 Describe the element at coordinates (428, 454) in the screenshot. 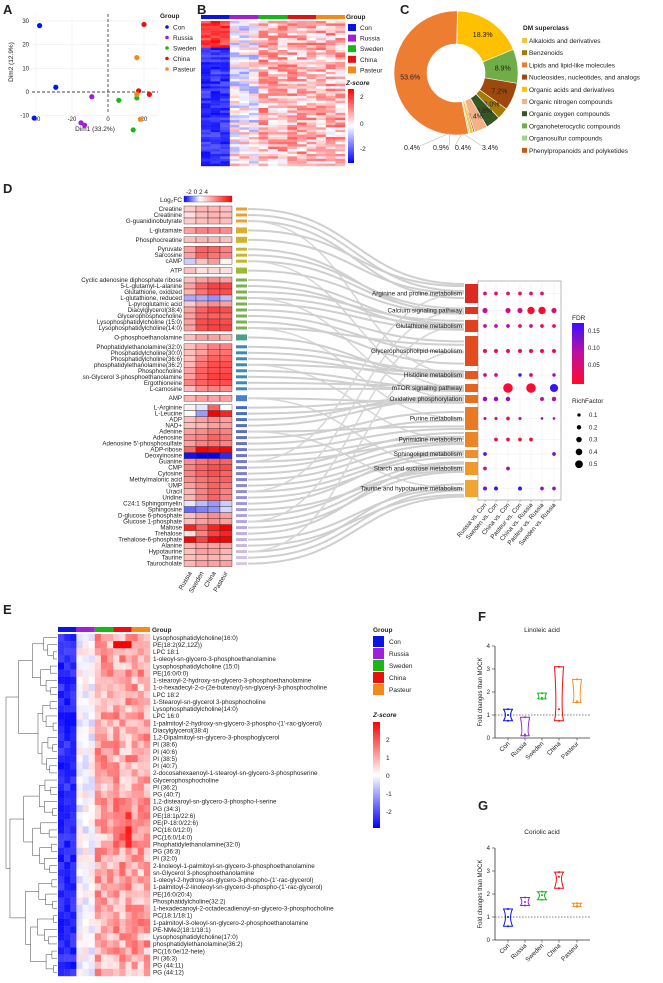

I see `pathway-label: Sphingolipid metabolism` at that location.